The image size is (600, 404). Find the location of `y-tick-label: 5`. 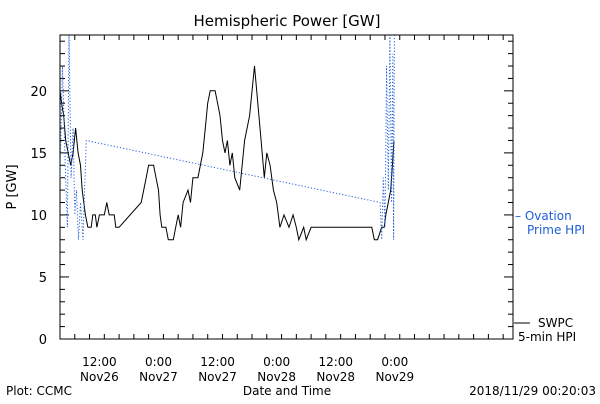

y-tick-label: 5 is located at coordinates (43, 278).